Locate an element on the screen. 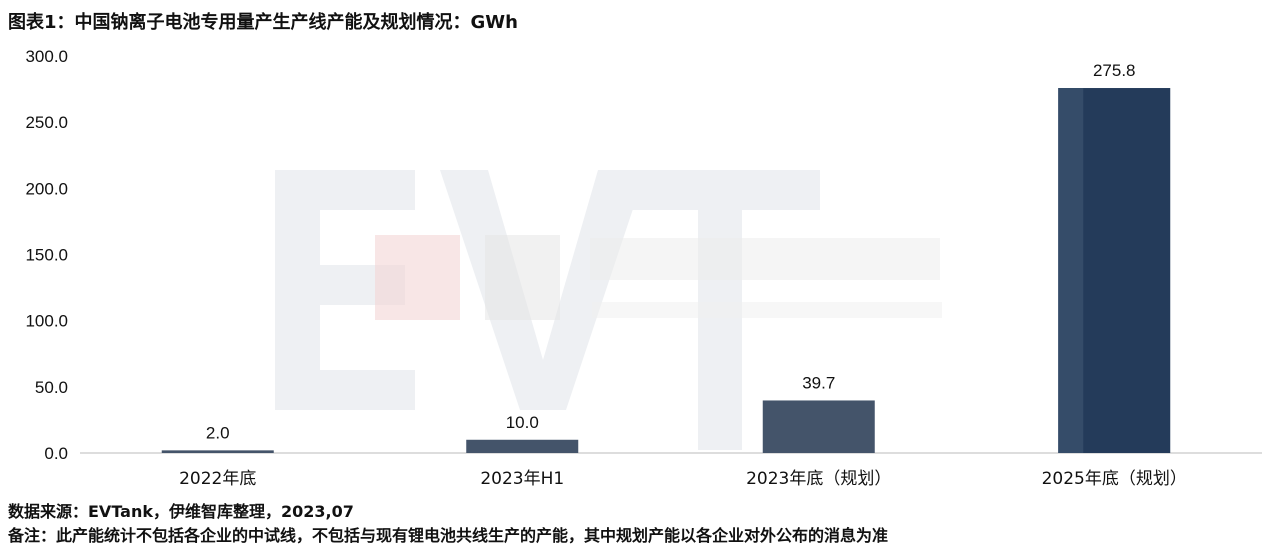 The width and height of the screenshot is (1275, 556). source-note: 数据来源：EVTank，伊维智库整理，2023,07 is located at coordinates (181, 511).